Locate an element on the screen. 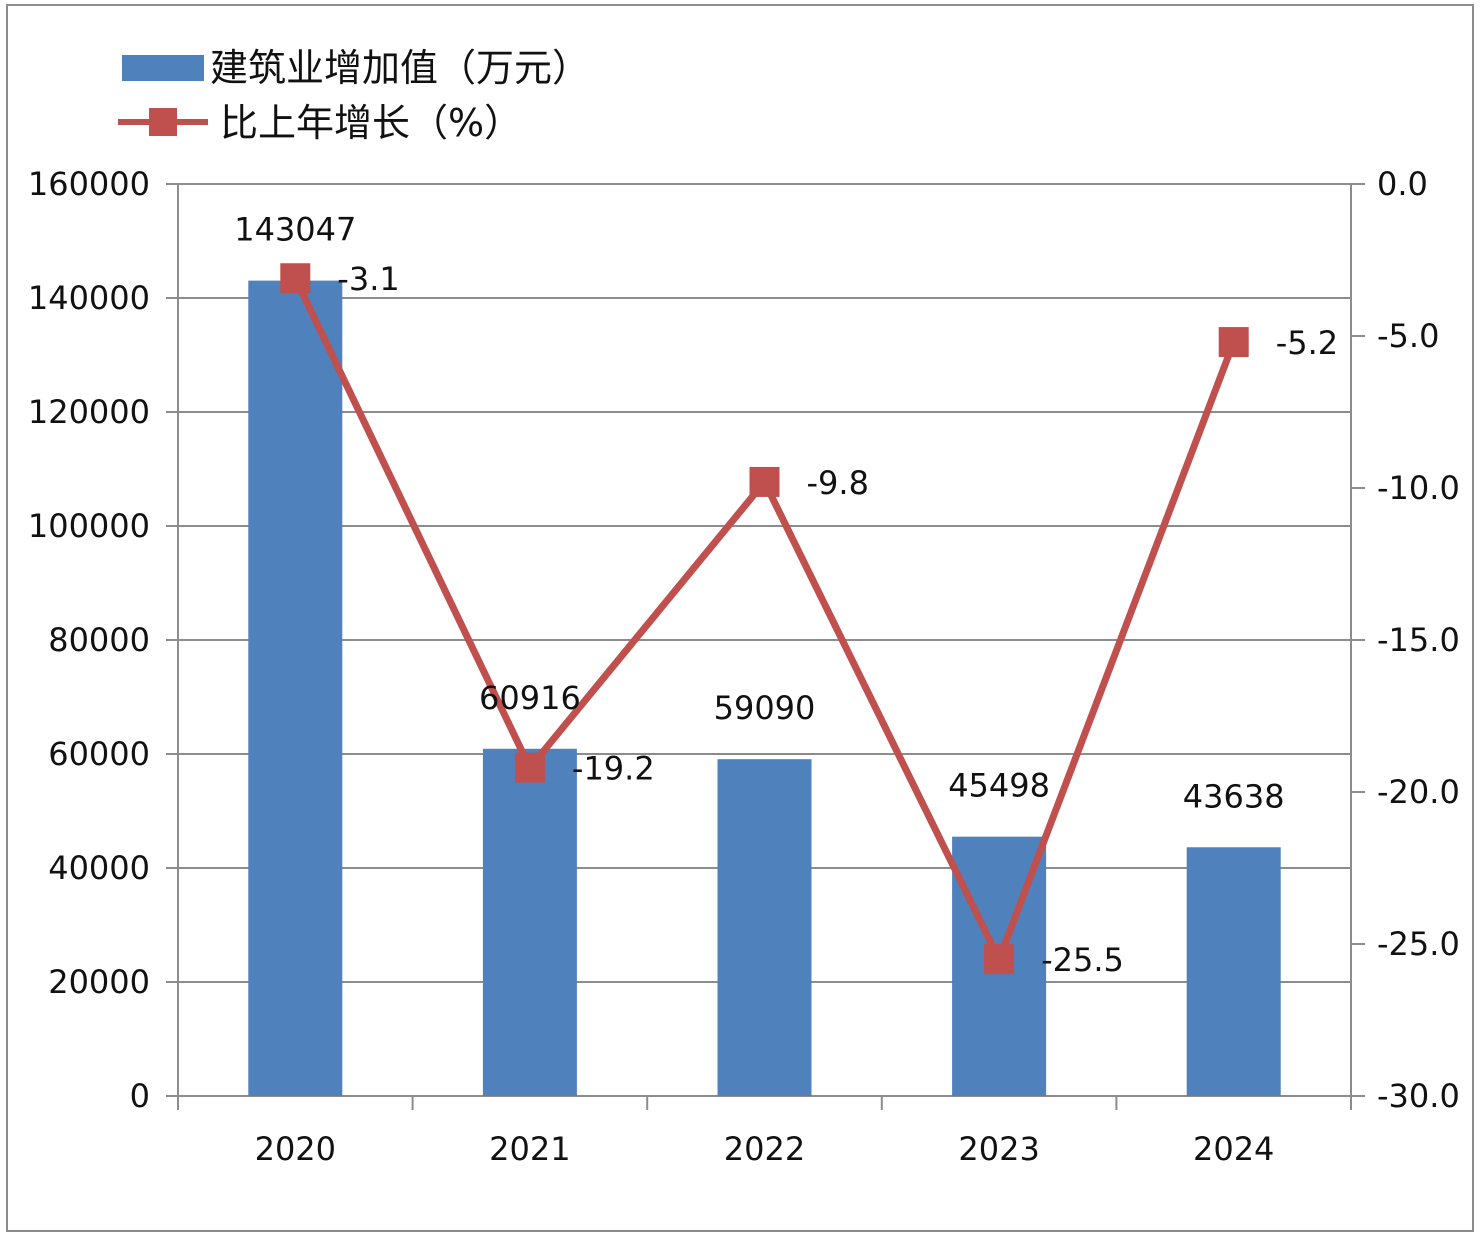 The width and height of the screenshot is (1483, 1240). left-axis-tick-label: 100000 is located at coordinates (89, 526).